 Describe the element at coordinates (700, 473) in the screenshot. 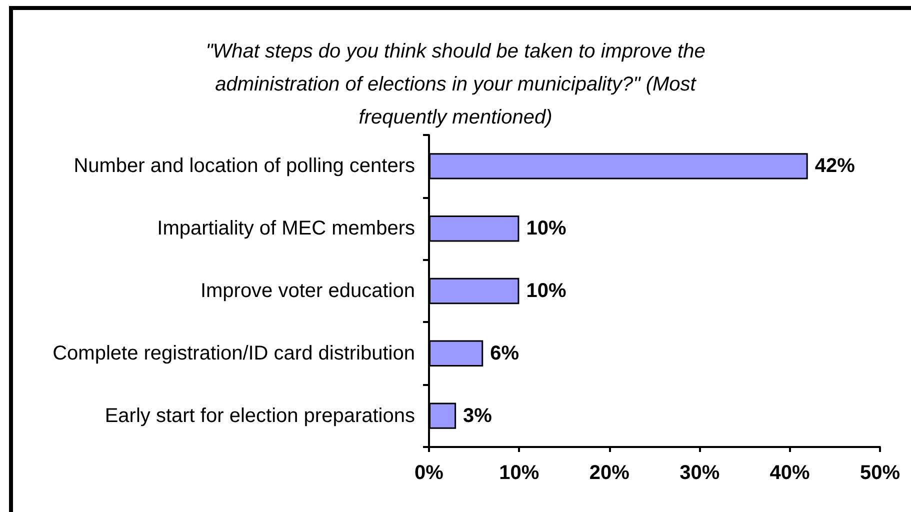

I see `x-tick-label: 30%` at that location.